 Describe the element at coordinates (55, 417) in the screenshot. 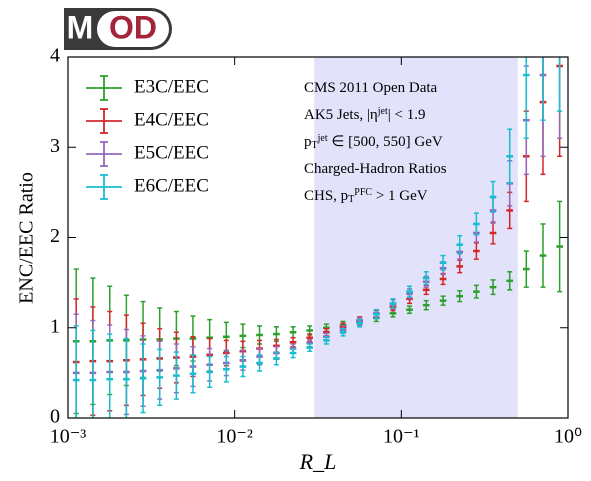

I see `y-tick-label: 0` at that location.